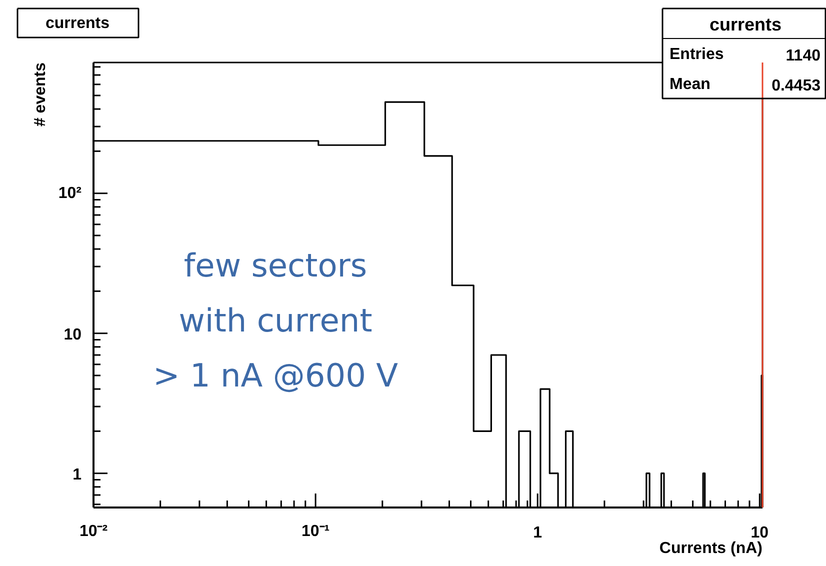 This screenshot has width=826, height=566. Describe the element at coordinates (537, 533) in the screenshot. I see `x-tick-label: 1` at that location.